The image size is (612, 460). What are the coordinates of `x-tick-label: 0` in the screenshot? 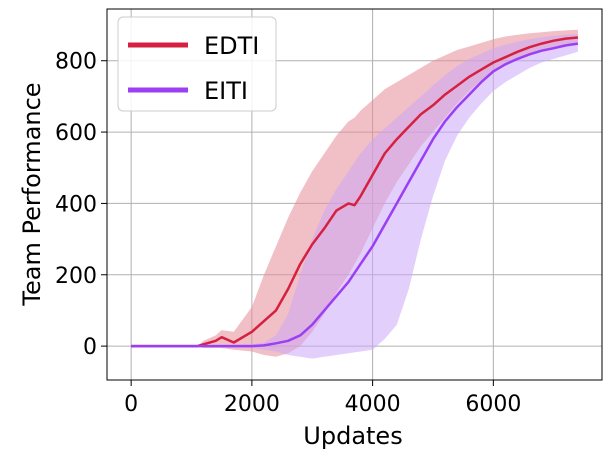 It's located at (131, 404).